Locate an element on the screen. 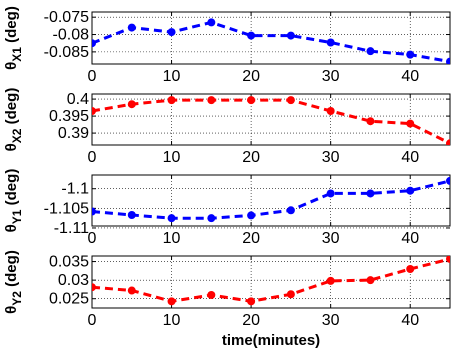  y-axis-label: θY2 (deg) is located at coordinates (13, 282).